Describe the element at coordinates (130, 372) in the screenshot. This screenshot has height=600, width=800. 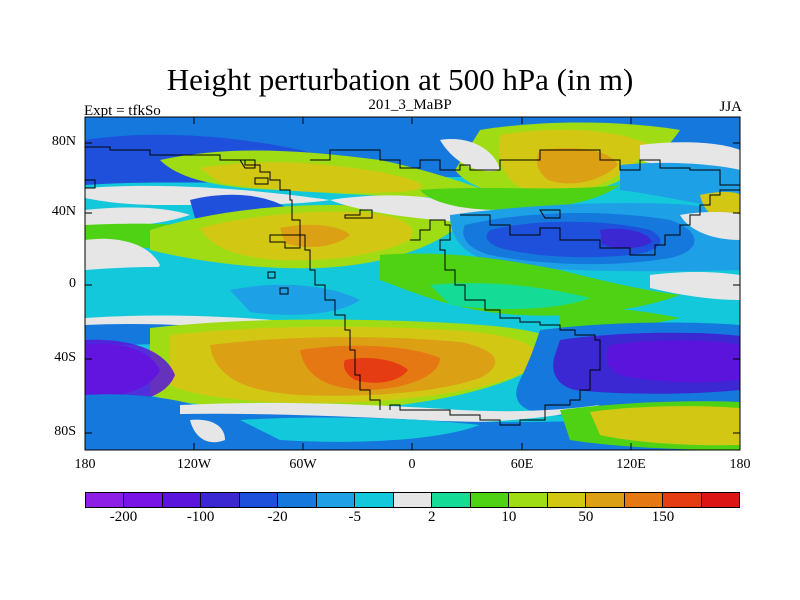
I see `indigo-south-west` at that location.